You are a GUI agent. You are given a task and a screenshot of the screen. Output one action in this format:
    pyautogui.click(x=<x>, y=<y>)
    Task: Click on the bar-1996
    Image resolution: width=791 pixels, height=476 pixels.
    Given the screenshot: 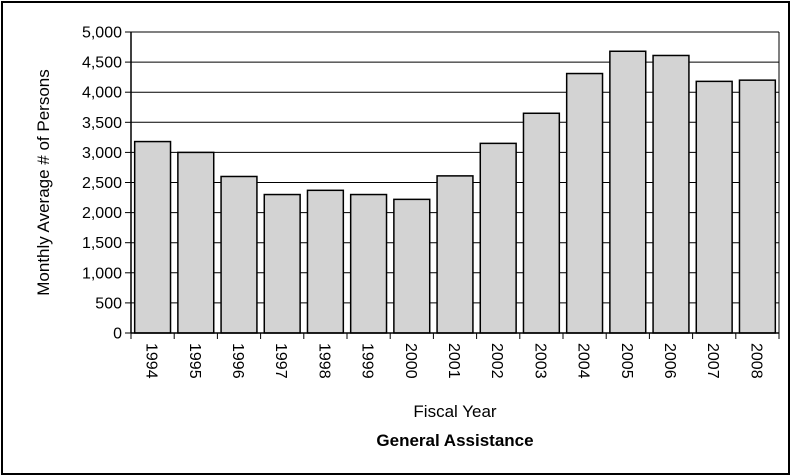 What is the action you would take?
    pyautogui.click(x=239, y=254)
    